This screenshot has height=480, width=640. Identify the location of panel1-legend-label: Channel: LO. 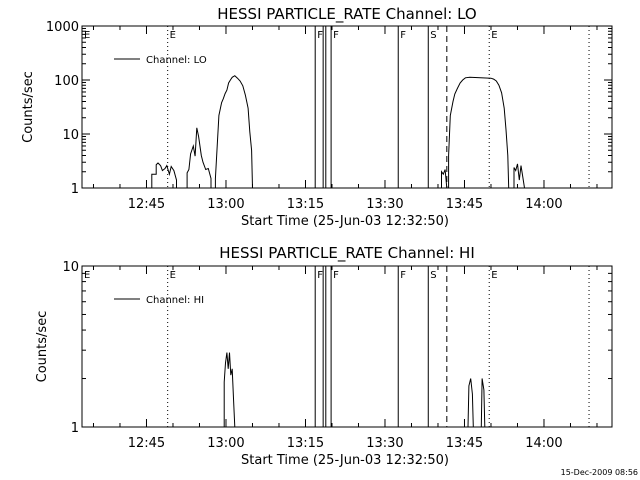
(176, 60).